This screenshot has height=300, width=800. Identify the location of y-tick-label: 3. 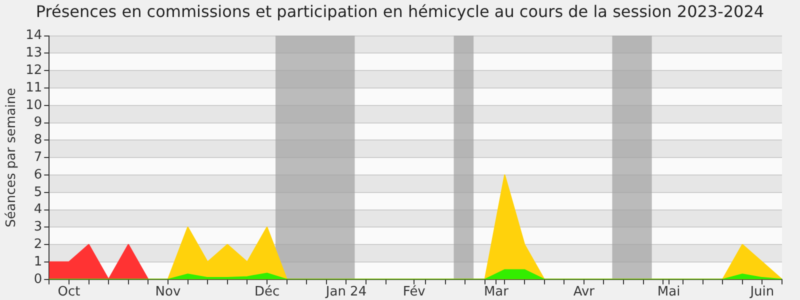
(38, 227).